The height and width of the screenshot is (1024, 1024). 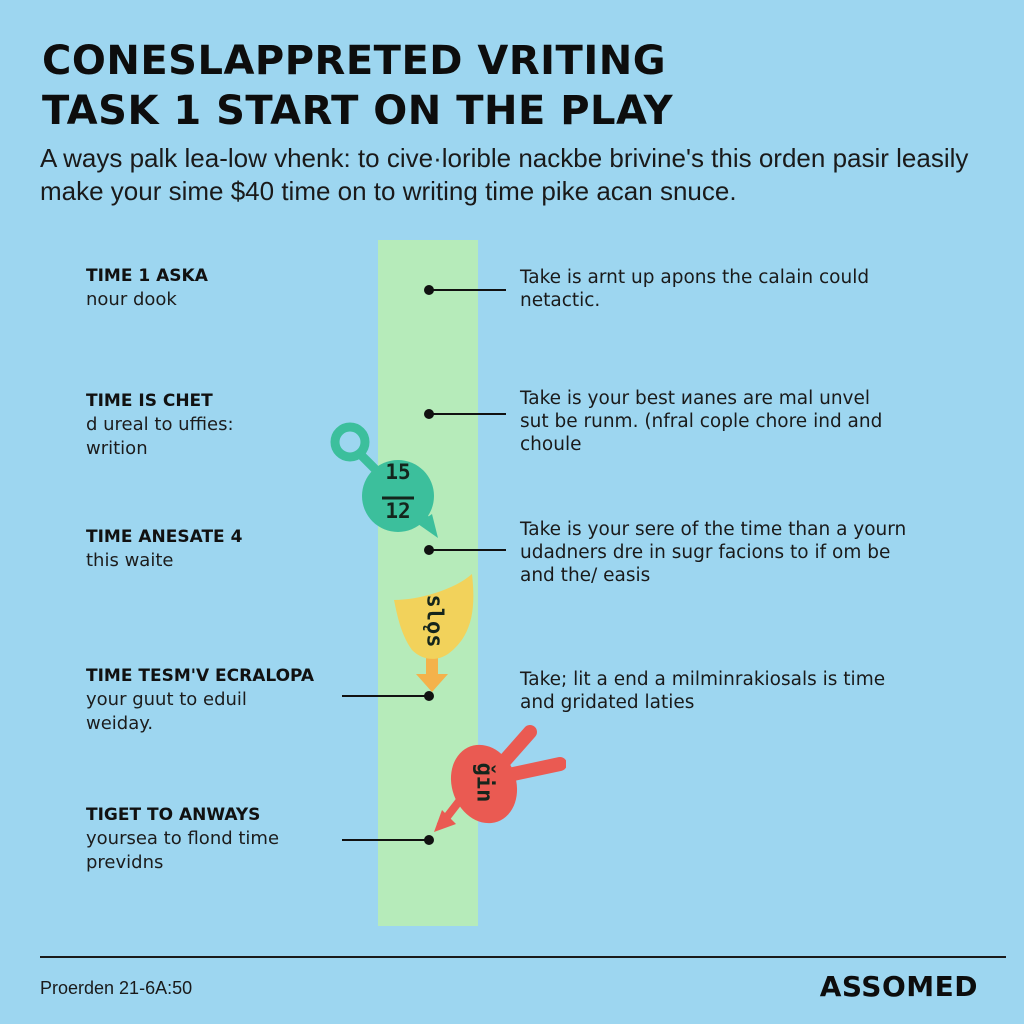 What do you see at coordinates (221, 549) in the screenshot?
I see `step-3-label: TIME ANESATE 4 this waite` at bounding box center [221, 549].